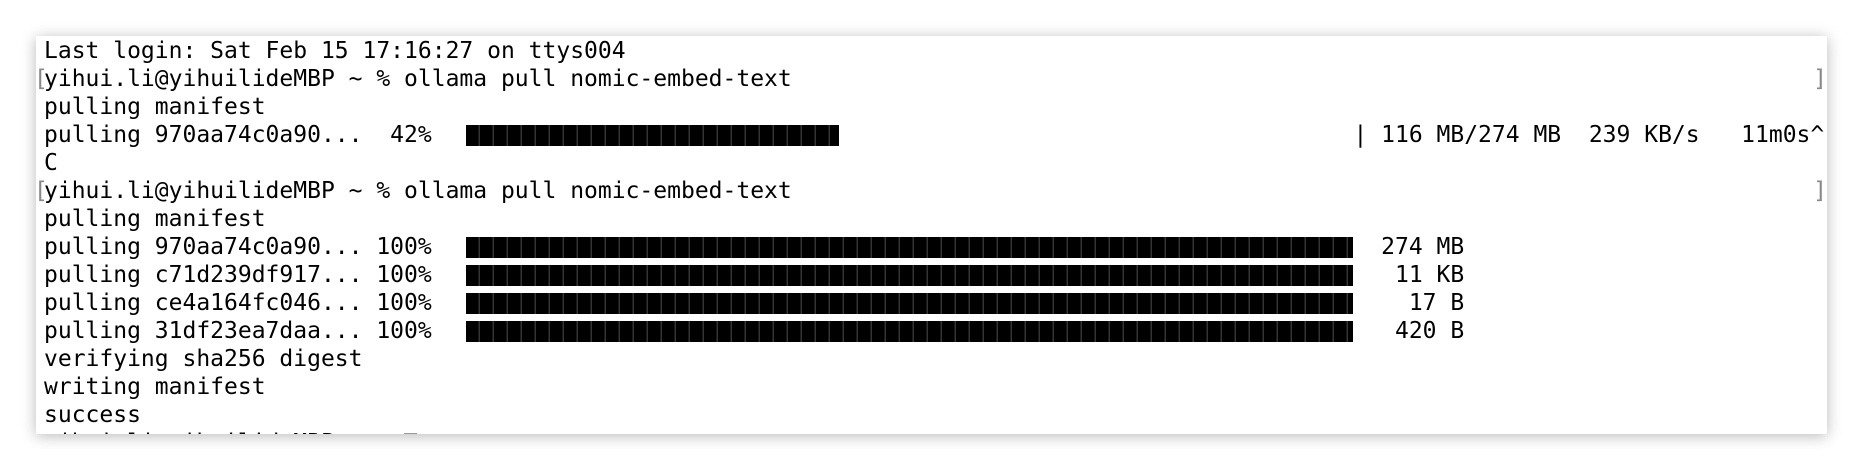 The image size is (1864, 472). Describe the element at coordinates (1409, 331) in the screenshot. I see `progress-status: 420 B` at that location.